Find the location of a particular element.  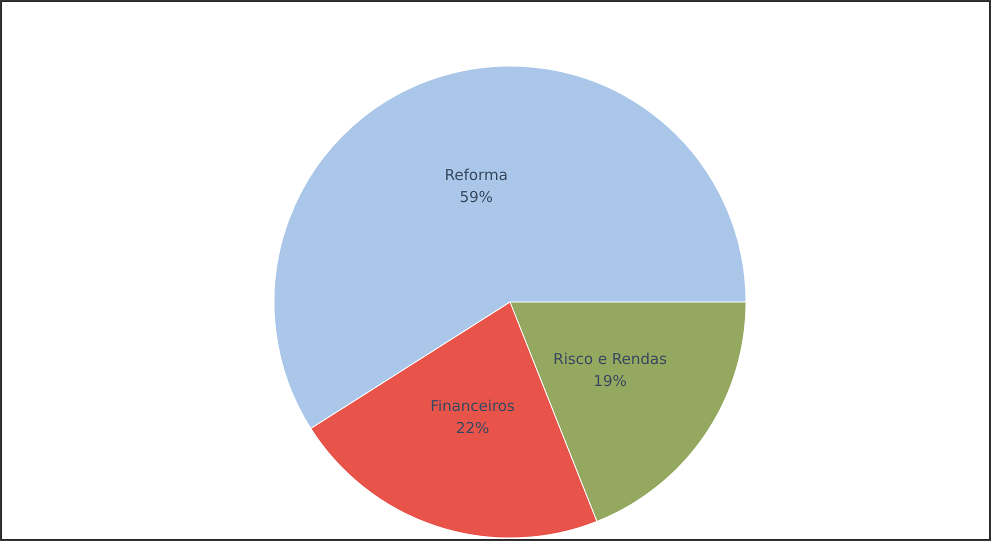

data-label: 19% is located at coordinates (610, 381).